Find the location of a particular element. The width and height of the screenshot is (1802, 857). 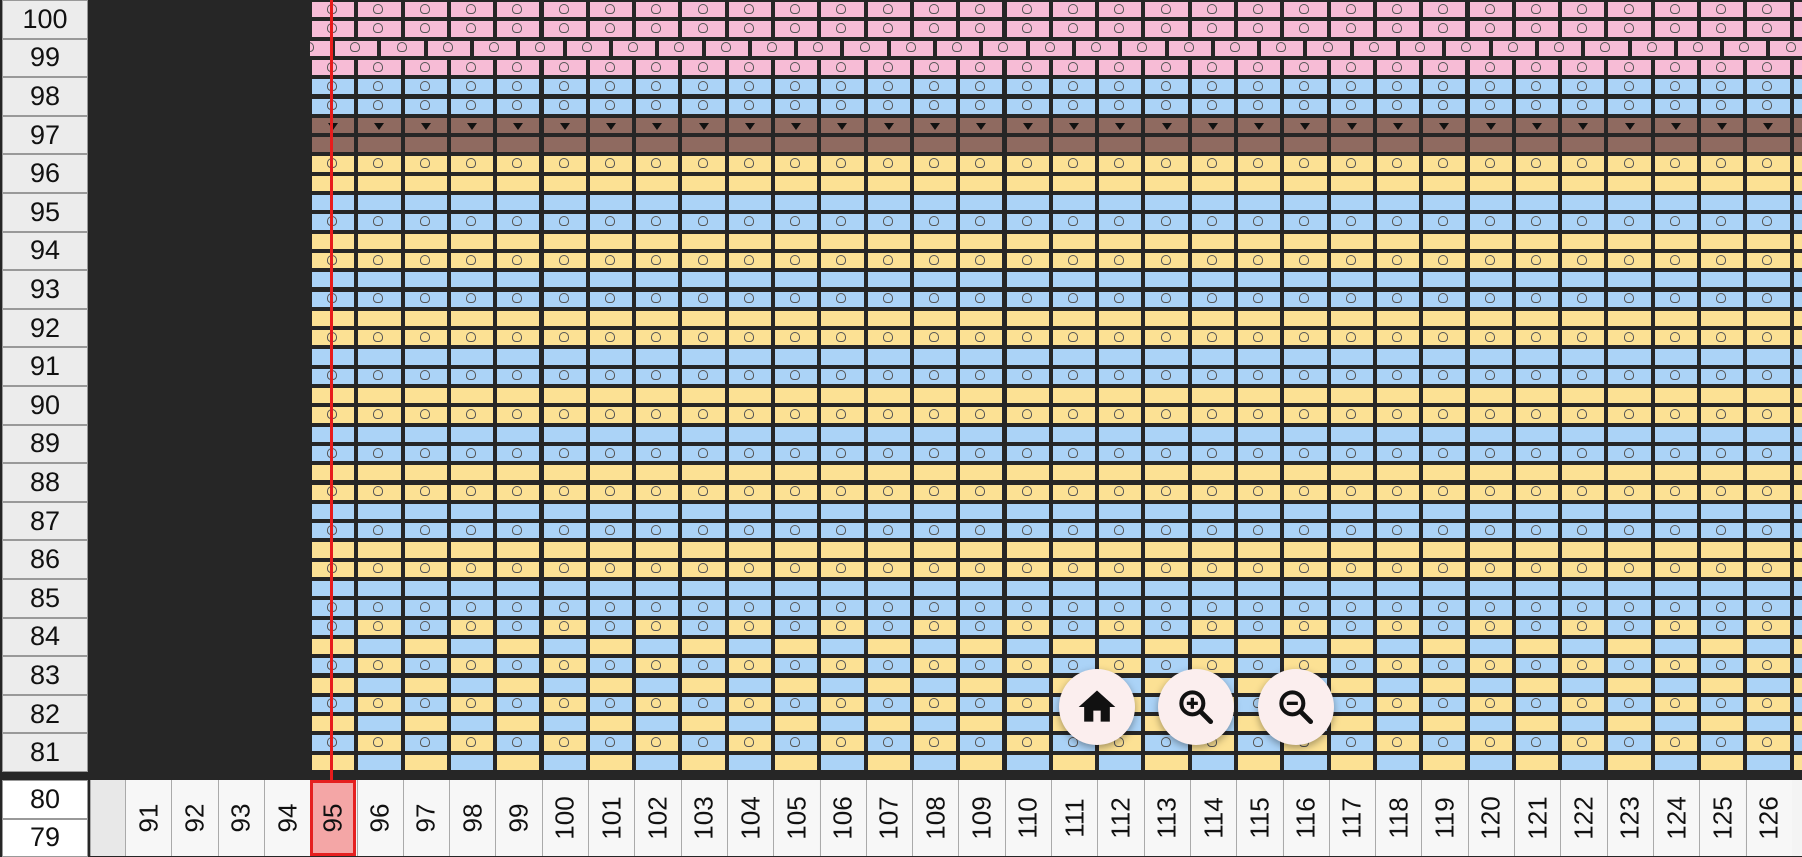

column-header: 94 is located at coordinates (287, 818).